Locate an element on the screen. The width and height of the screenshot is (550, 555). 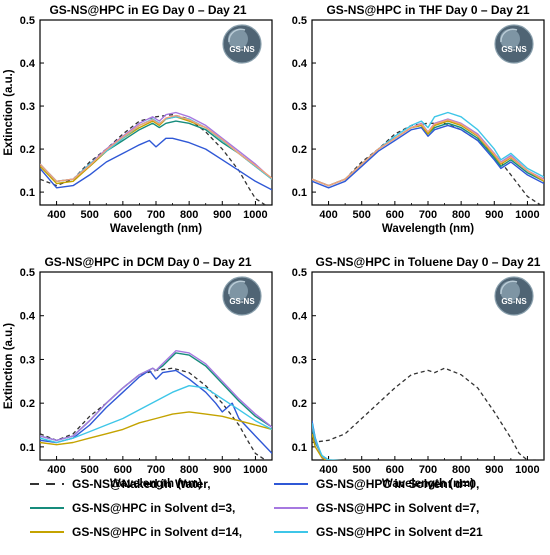
legend-item-d21: GS-NS@HPC in Solvent d=21 is located at coordinates (378, 532).